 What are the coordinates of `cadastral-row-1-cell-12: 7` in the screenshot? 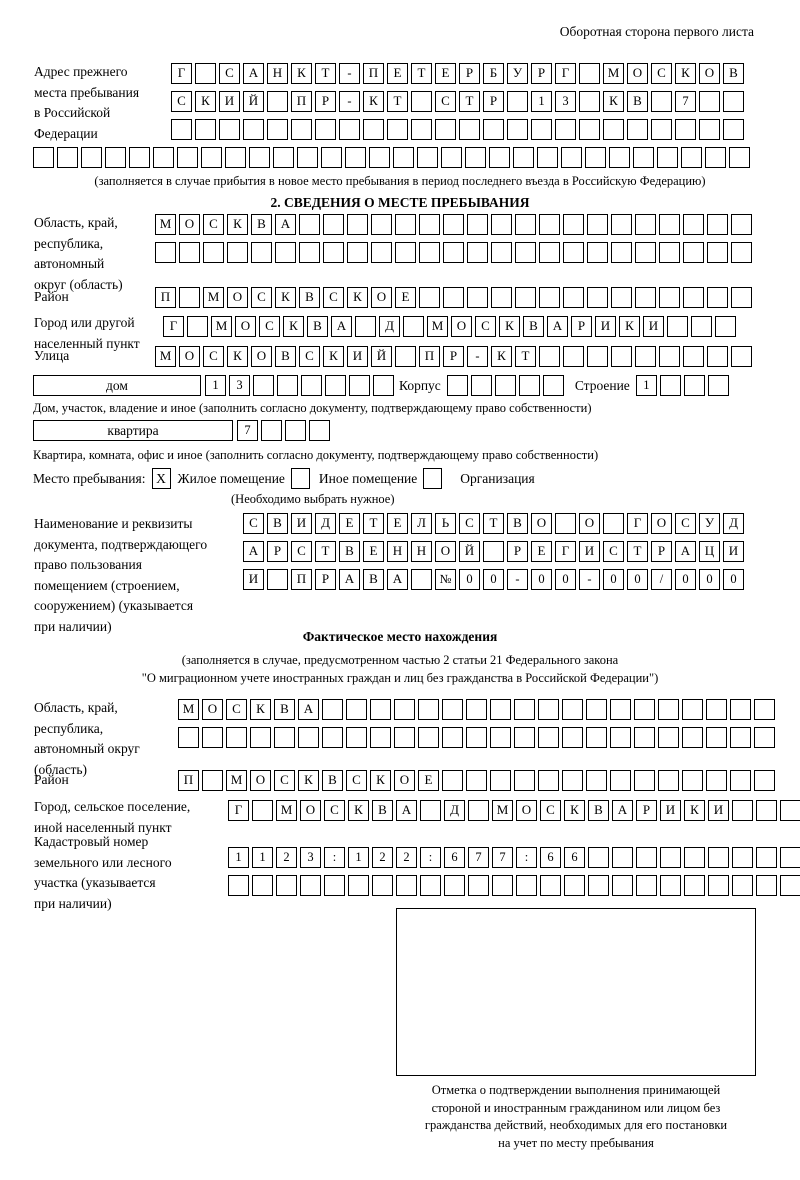 It's located at (502, 857).